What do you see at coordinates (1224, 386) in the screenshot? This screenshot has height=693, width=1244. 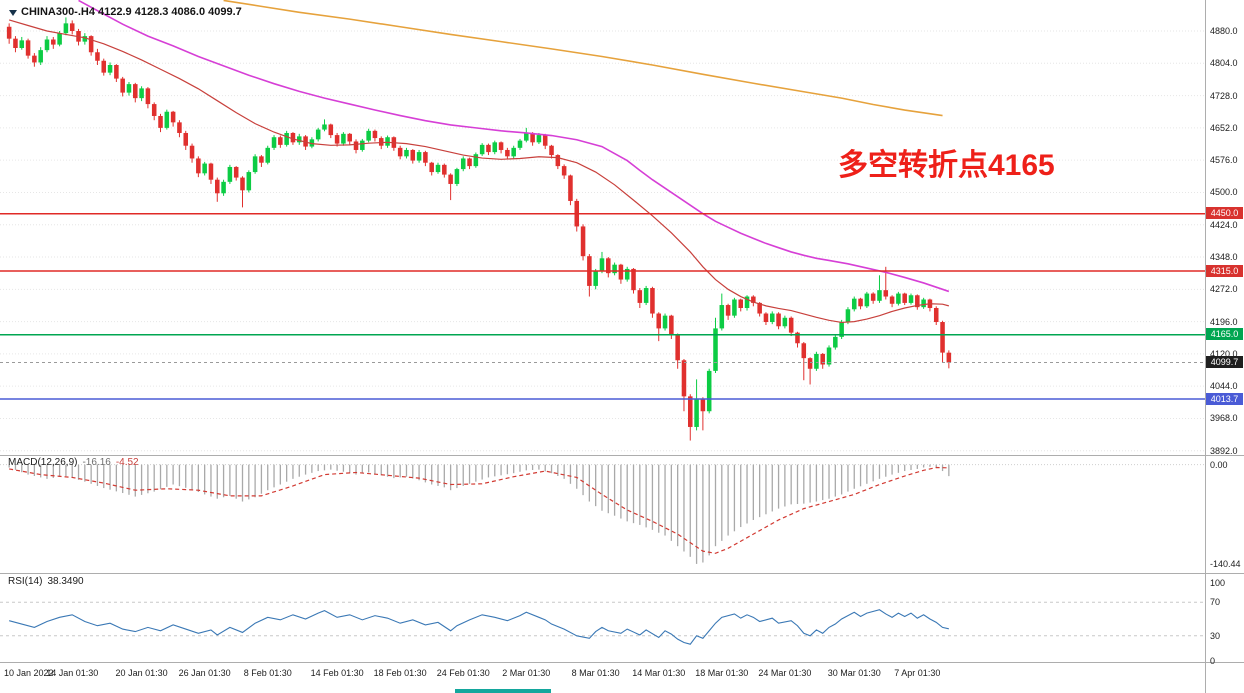 I see `y-axis-label: 4044.0` at bounding box center [1224, 386].